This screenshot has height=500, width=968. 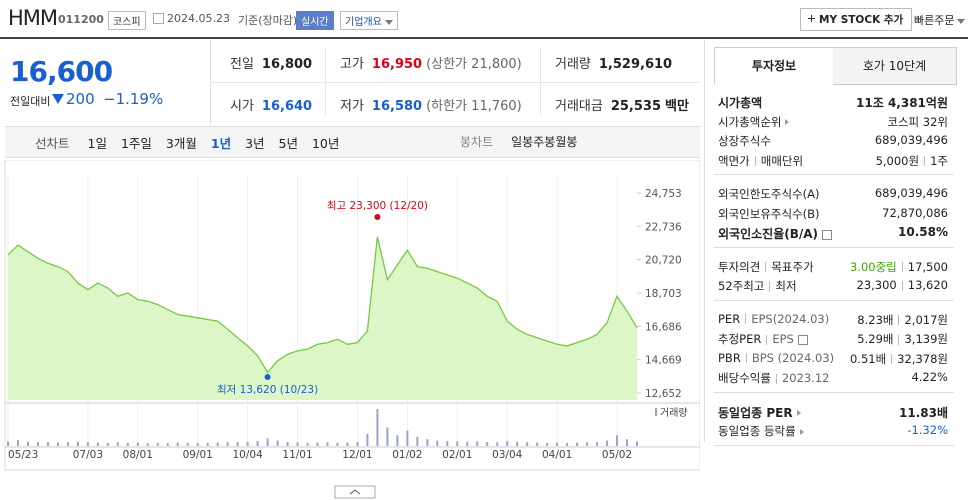 I want to click on info-label: 배당수익률 2023.12, so click(x=773, y=378).